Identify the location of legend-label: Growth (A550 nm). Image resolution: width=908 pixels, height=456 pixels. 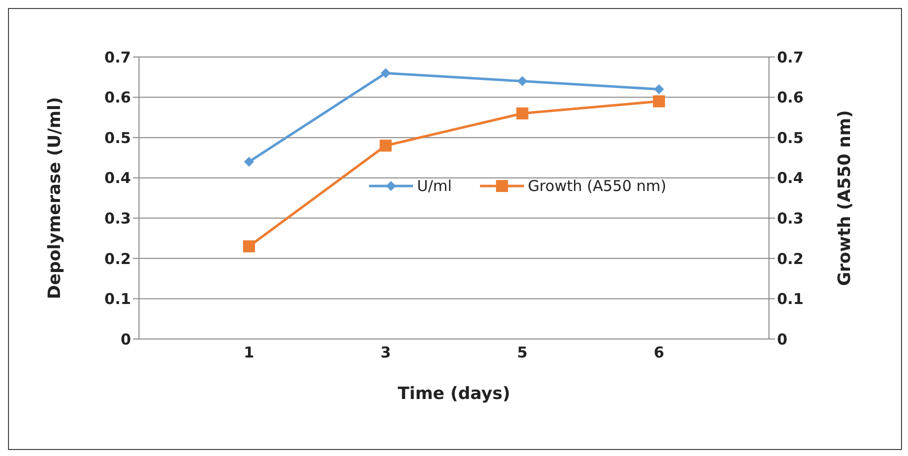
(597, 186).